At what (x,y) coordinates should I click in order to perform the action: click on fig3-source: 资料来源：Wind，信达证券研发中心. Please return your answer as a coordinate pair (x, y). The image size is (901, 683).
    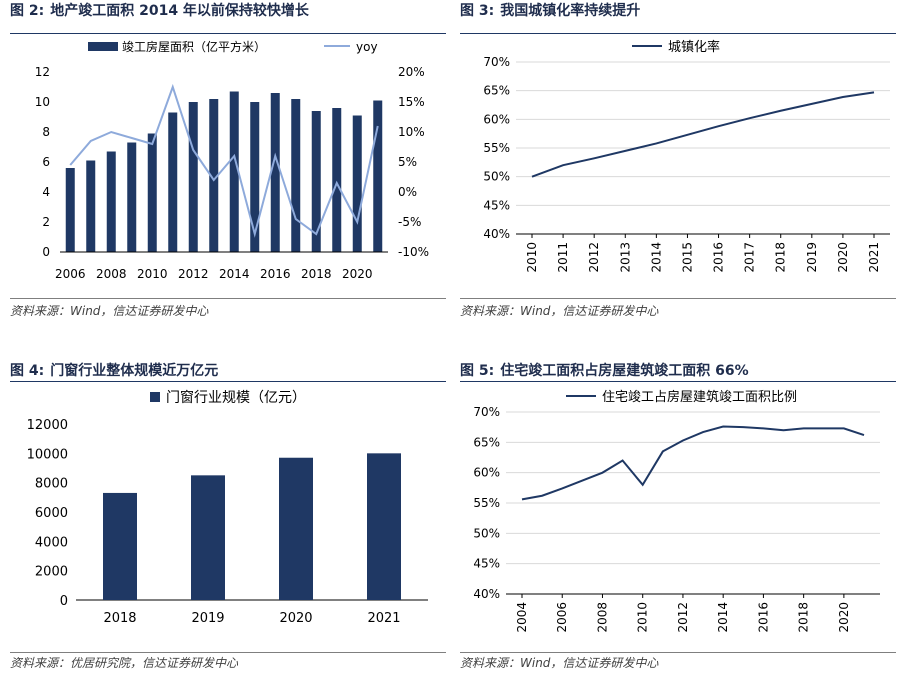
    Looking at the image, I should click on (559, 311).